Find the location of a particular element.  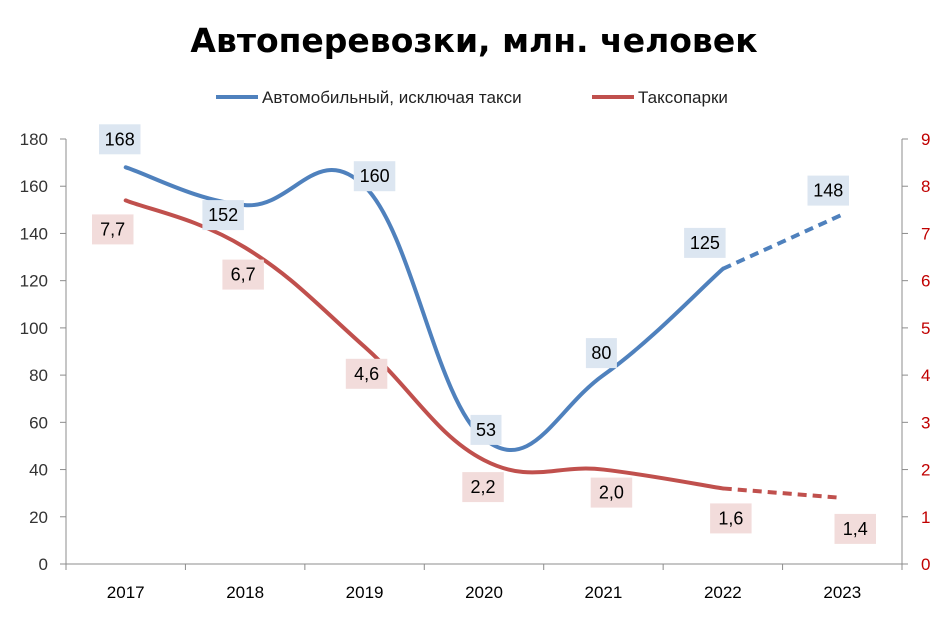

data-label-series-1: 152 is located at coordinates (223, 215).